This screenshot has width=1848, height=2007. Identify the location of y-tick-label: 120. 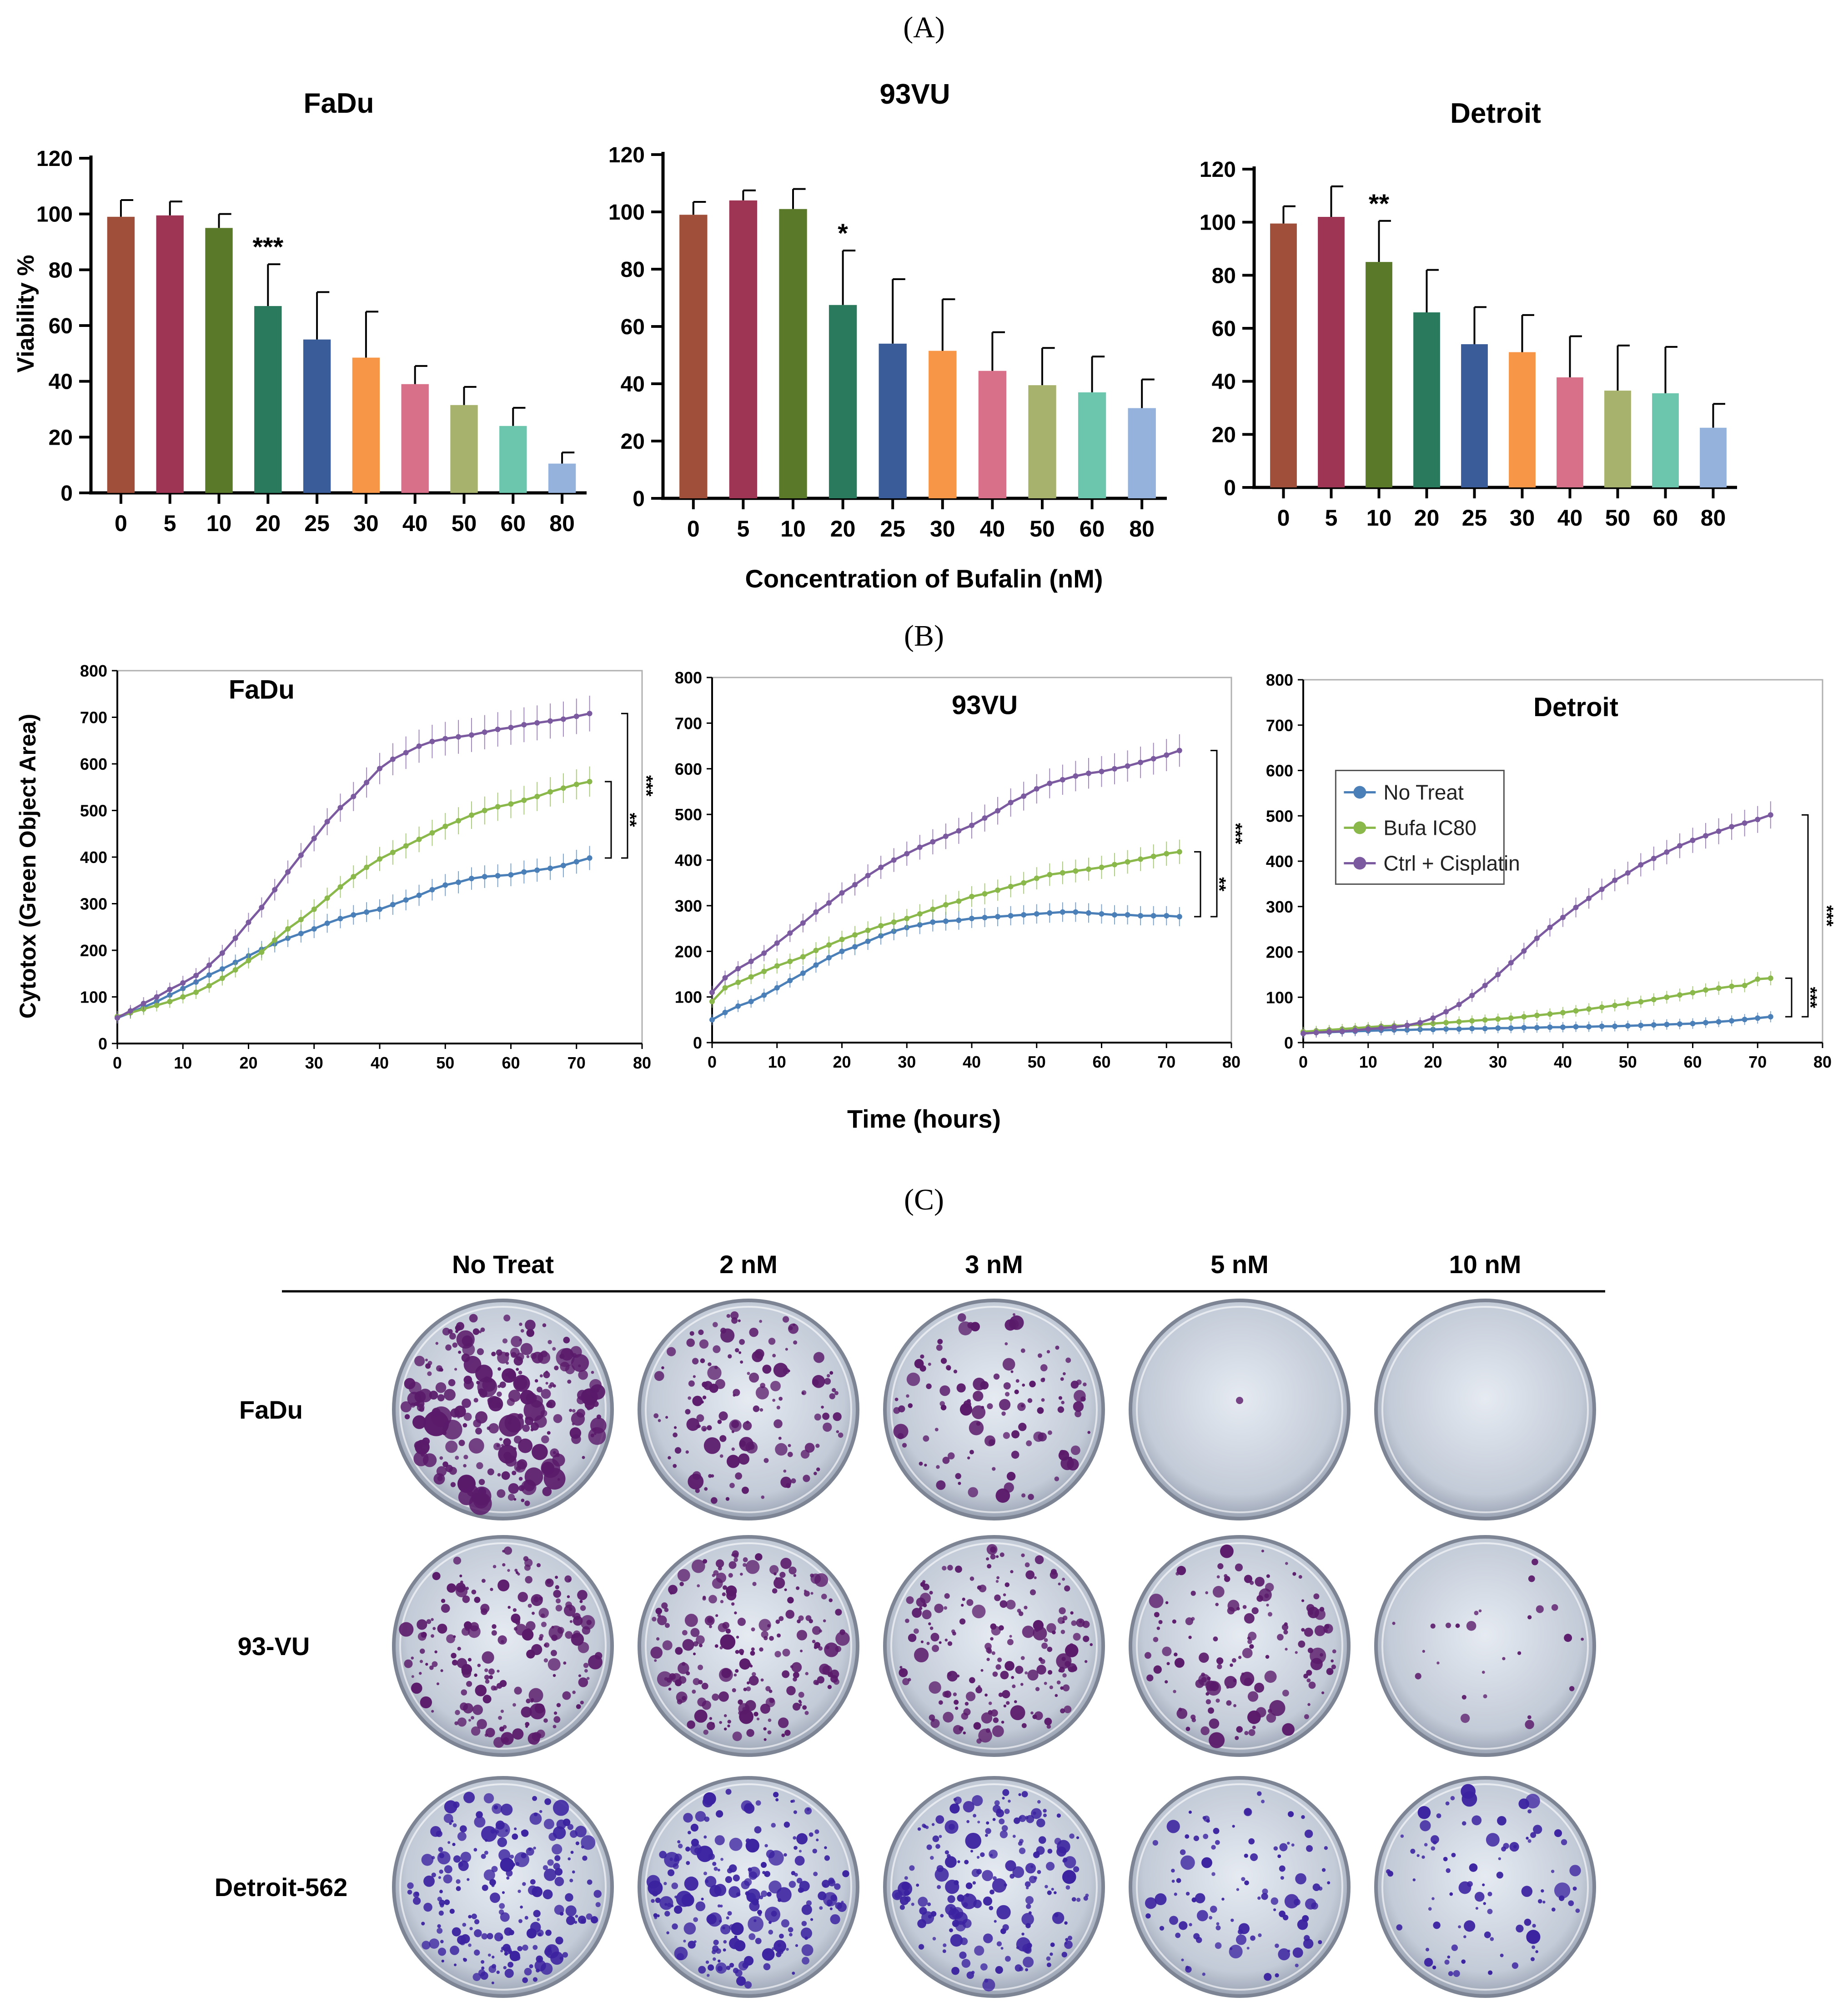
(1218, 170).